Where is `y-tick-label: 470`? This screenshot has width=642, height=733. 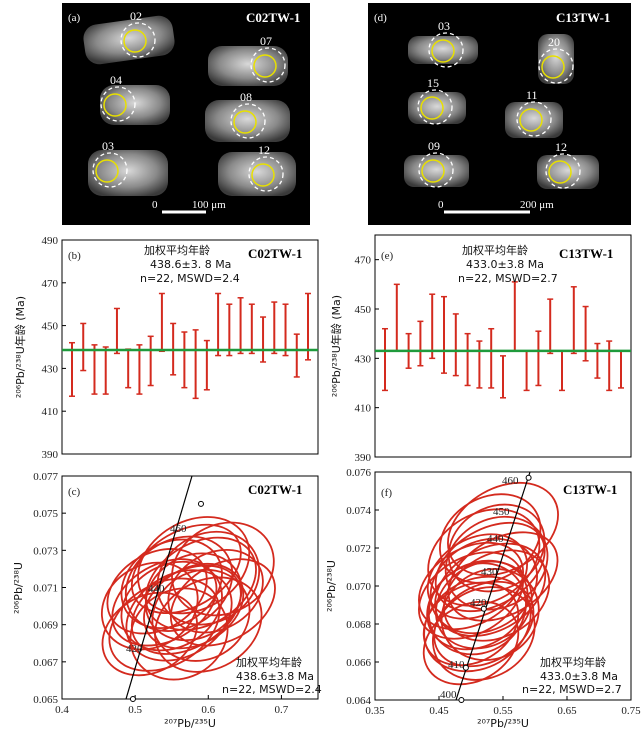 y-tick-label: 470 is located at coordinates (363, 261).